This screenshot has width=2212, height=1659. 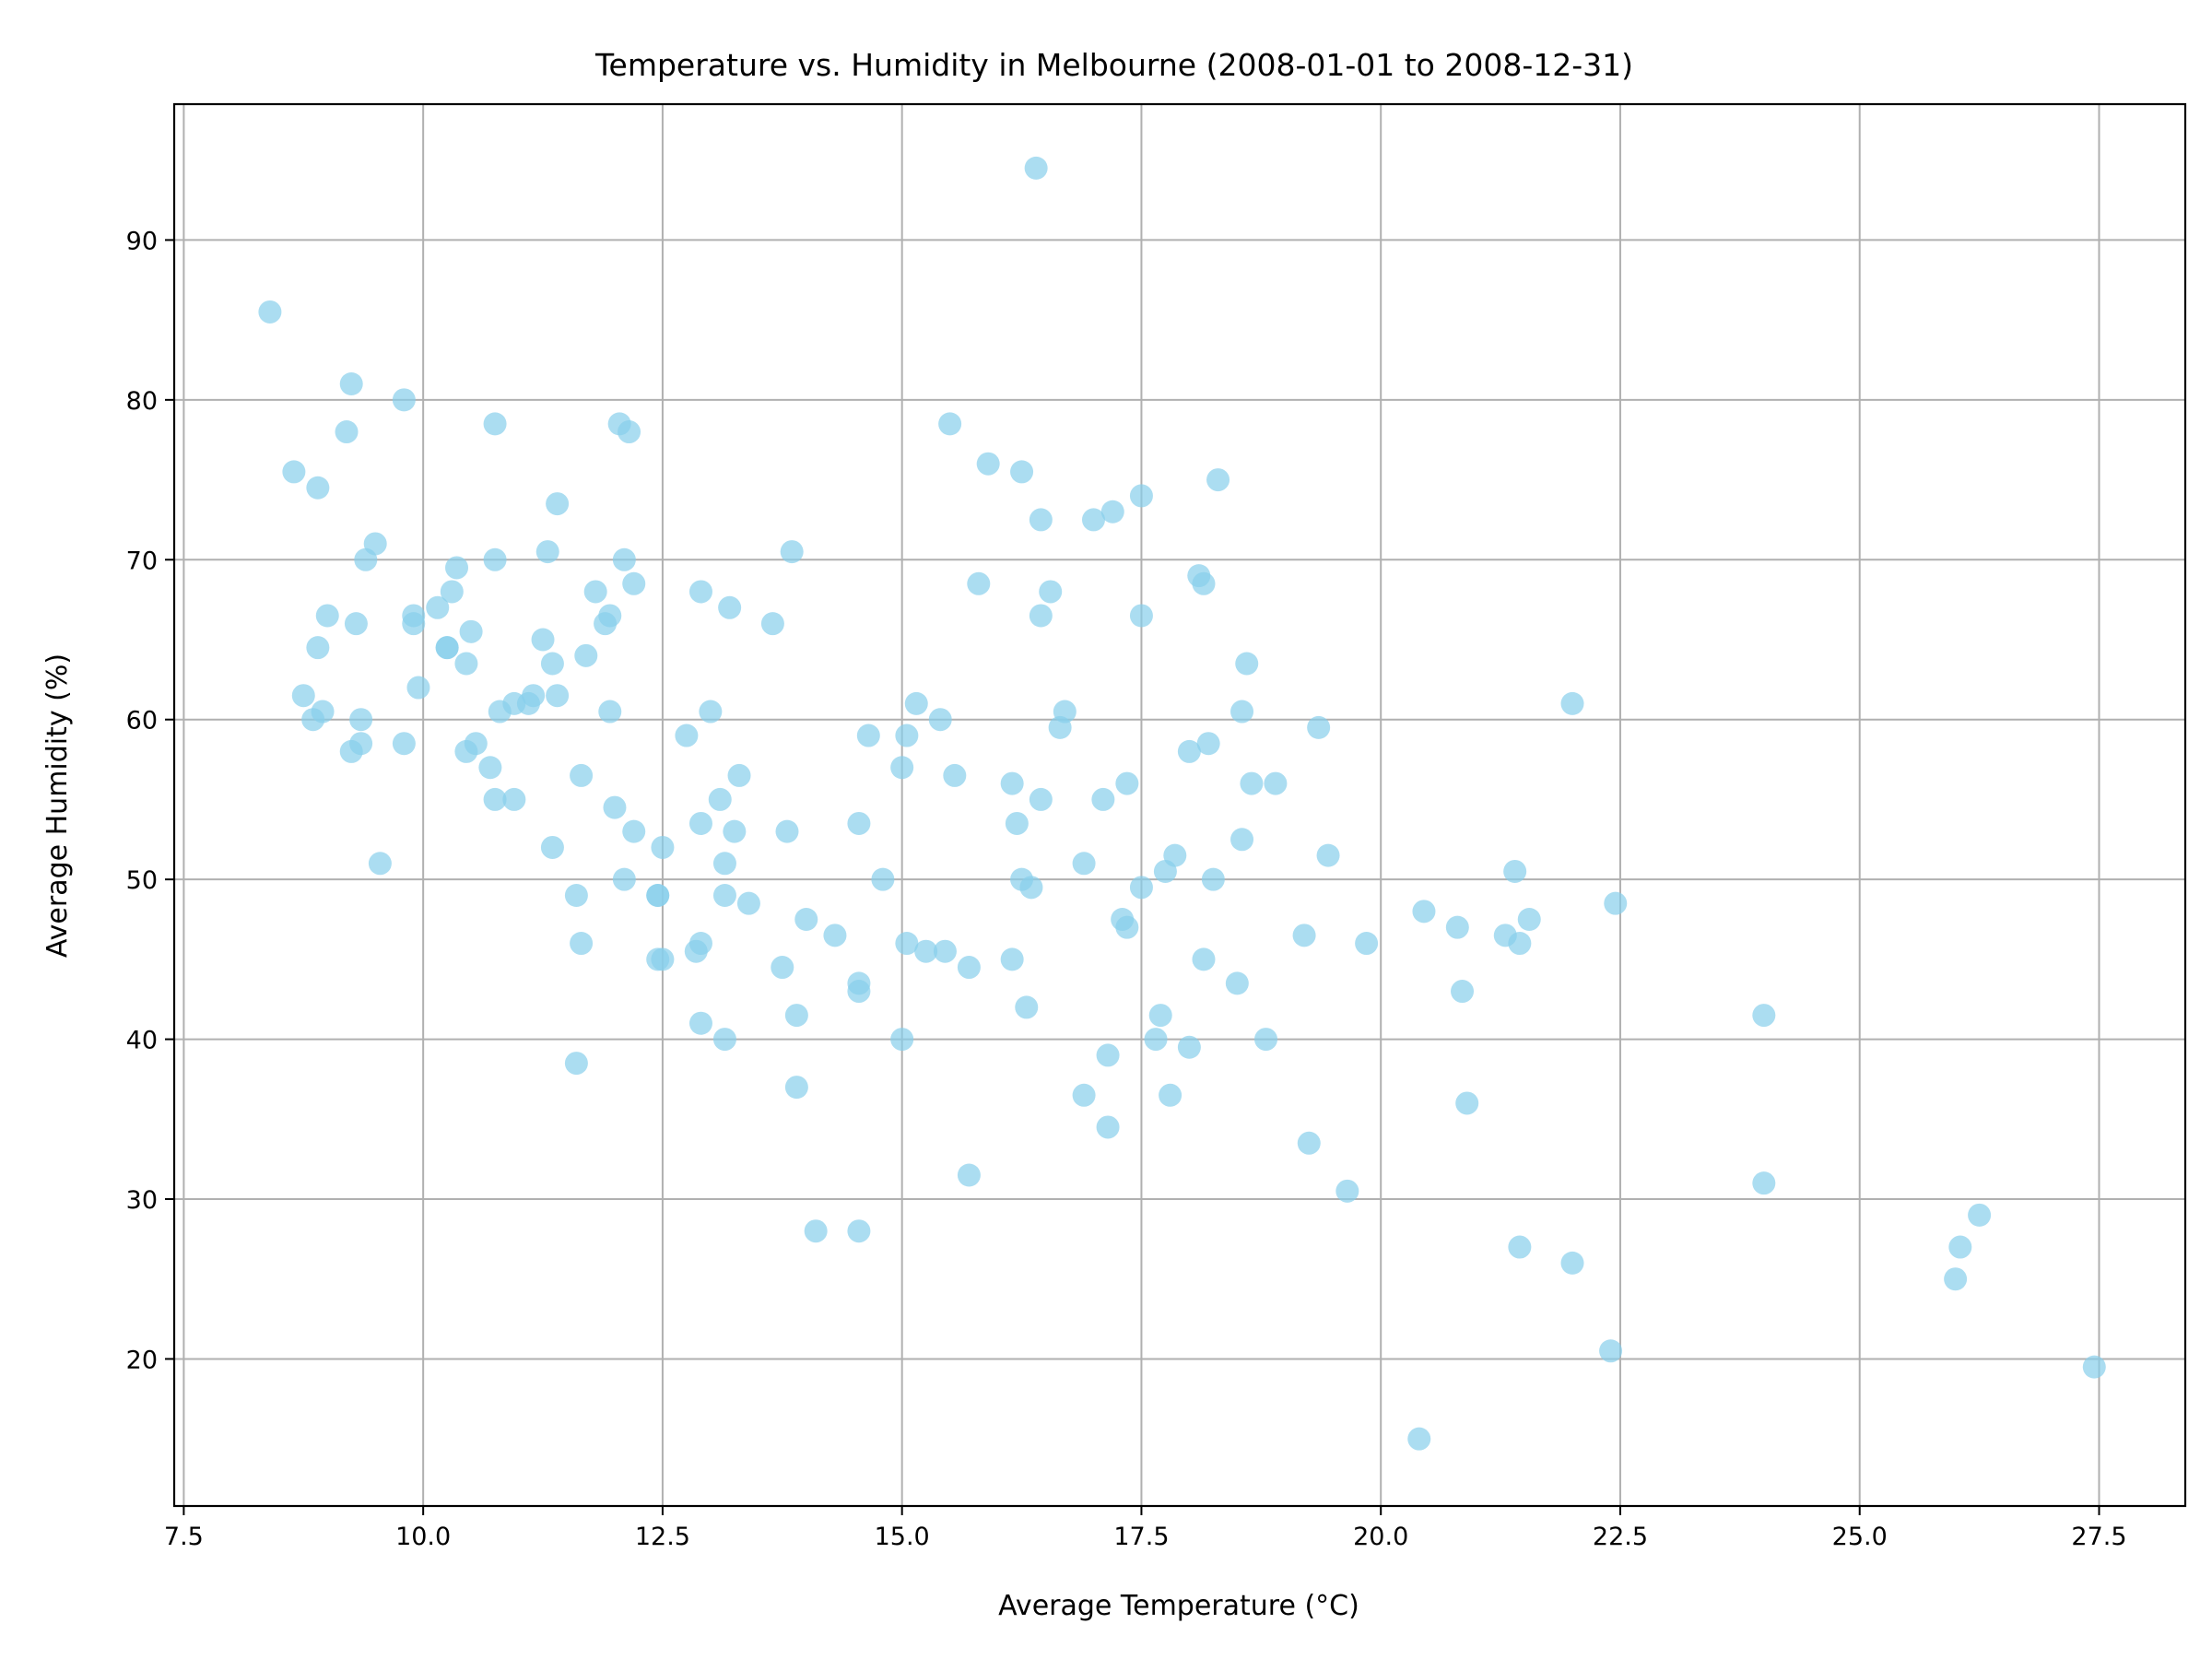 What do you see at coordinates (142, 721) in the screenshot?
I see `y-tick-label: 60` at bounding box center [142, 721].